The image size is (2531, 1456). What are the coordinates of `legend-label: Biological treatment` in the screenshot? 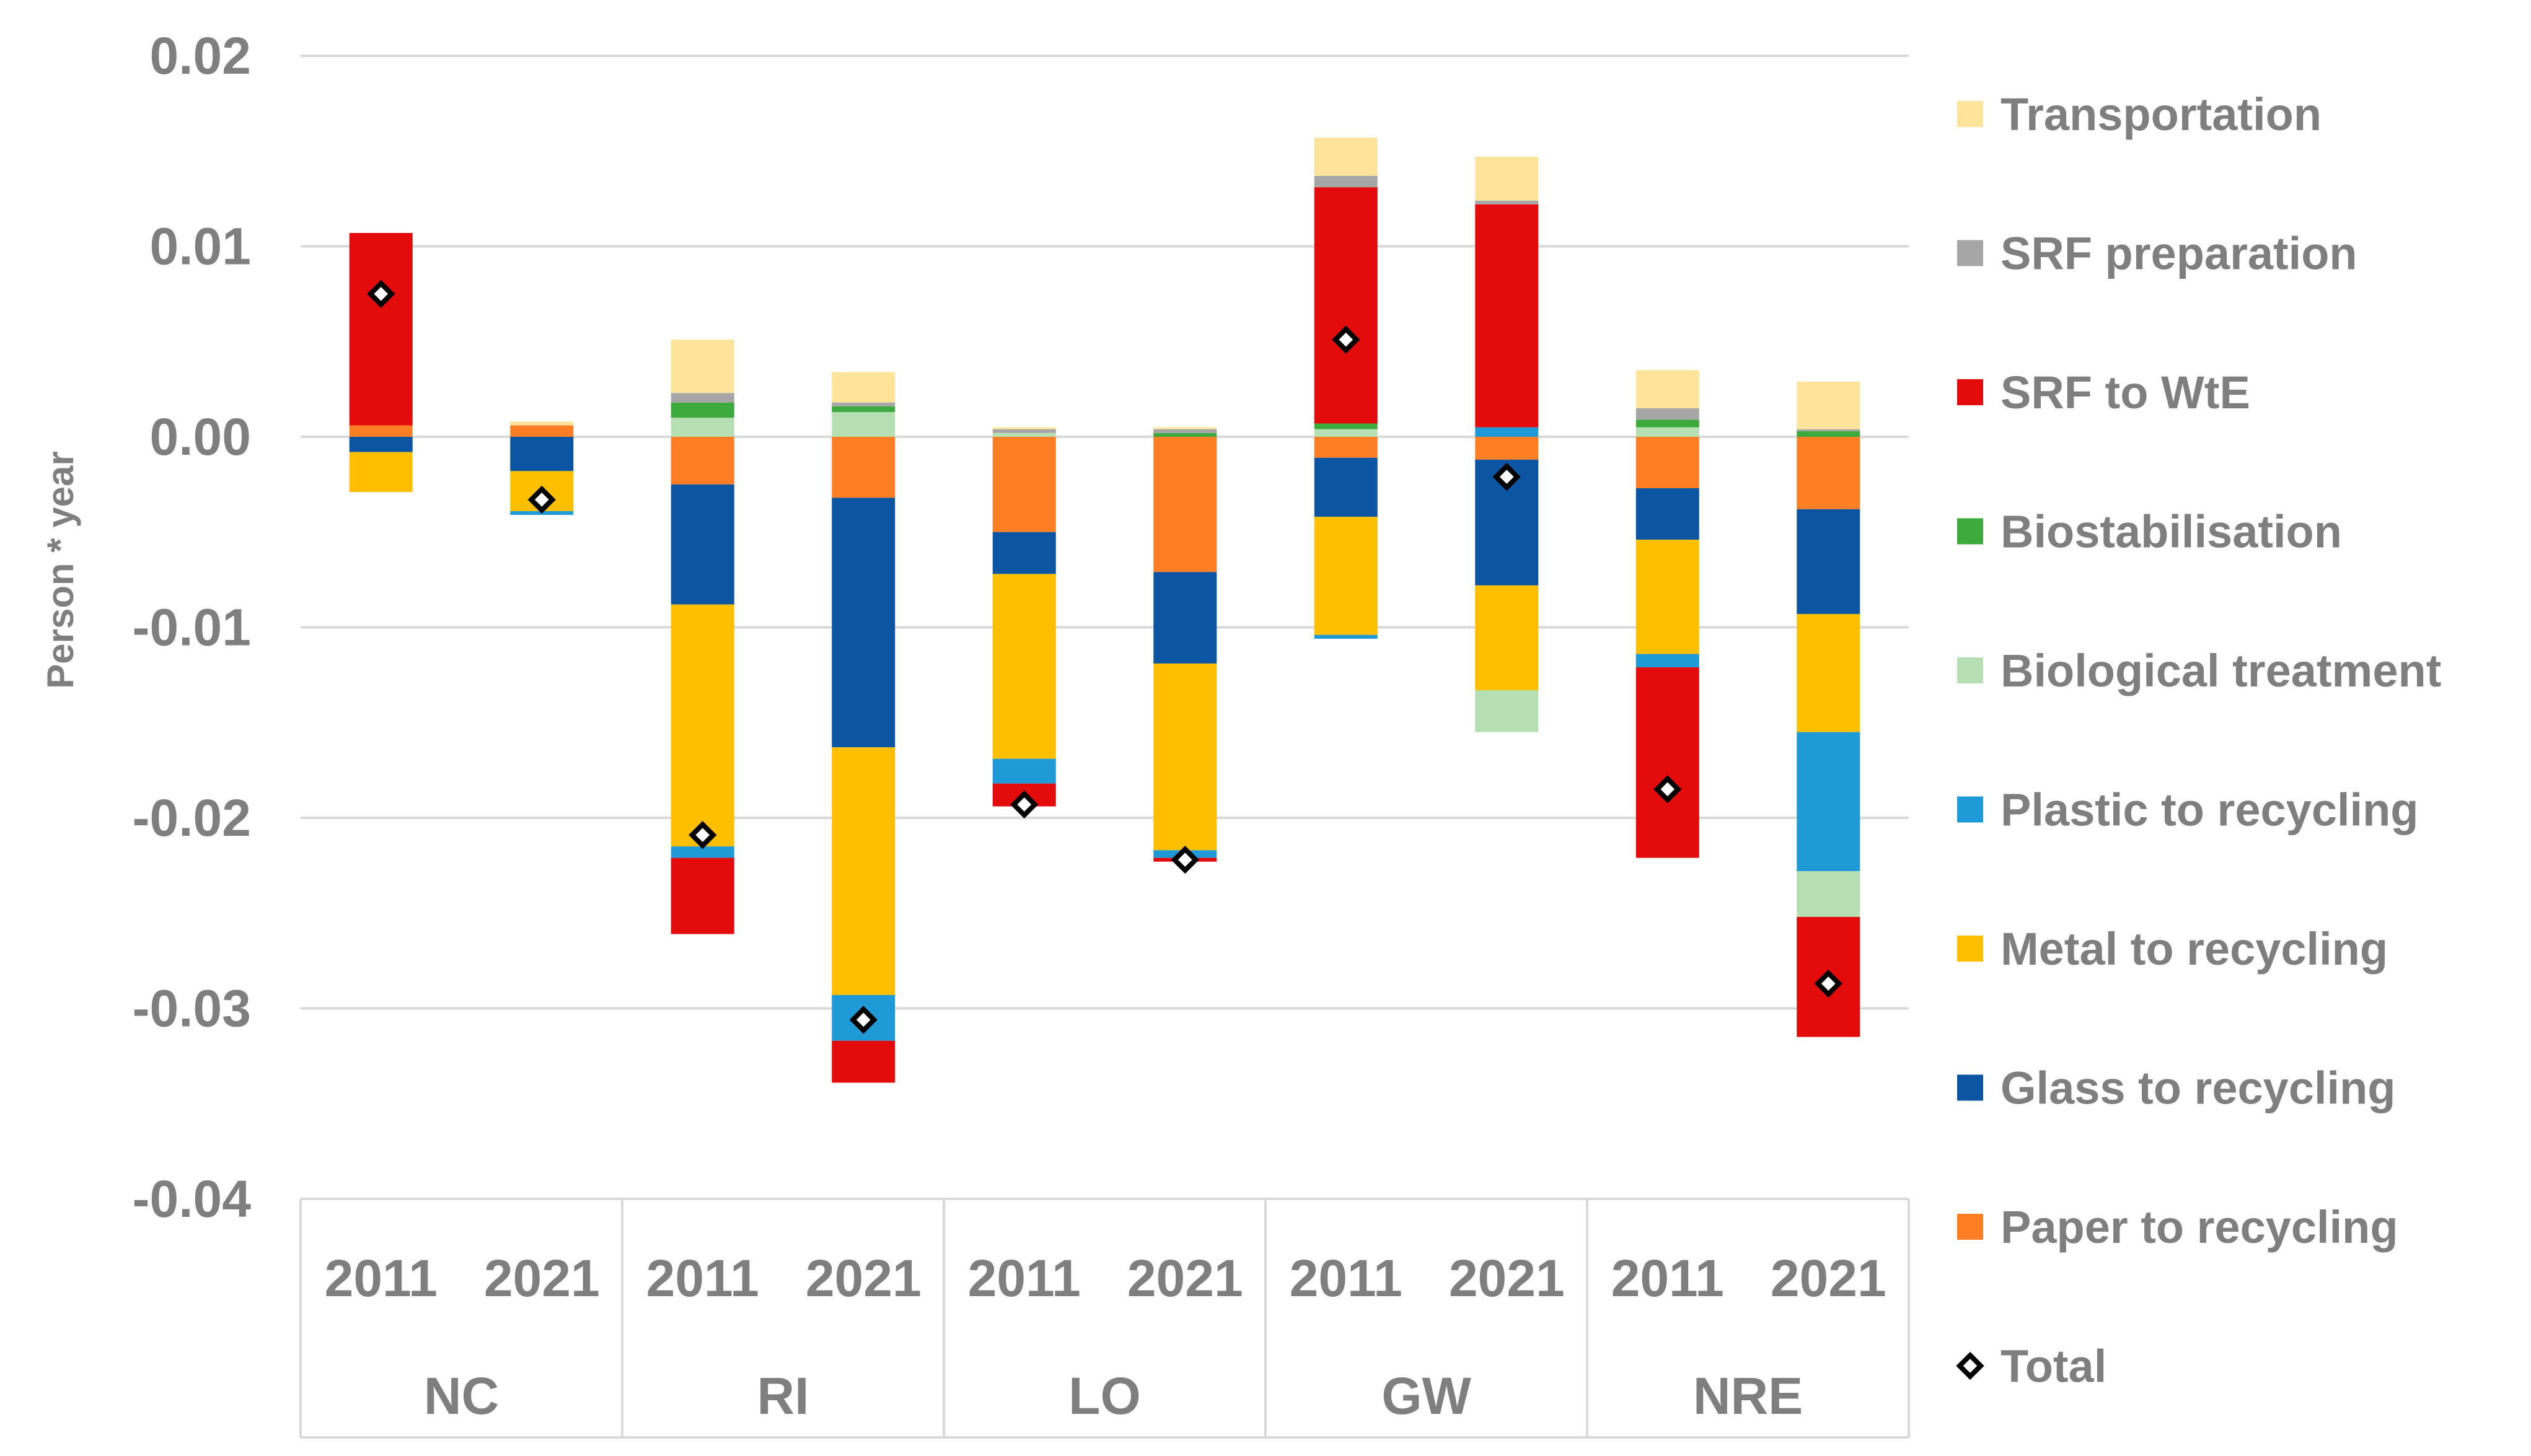 It's located at (2221, 671).